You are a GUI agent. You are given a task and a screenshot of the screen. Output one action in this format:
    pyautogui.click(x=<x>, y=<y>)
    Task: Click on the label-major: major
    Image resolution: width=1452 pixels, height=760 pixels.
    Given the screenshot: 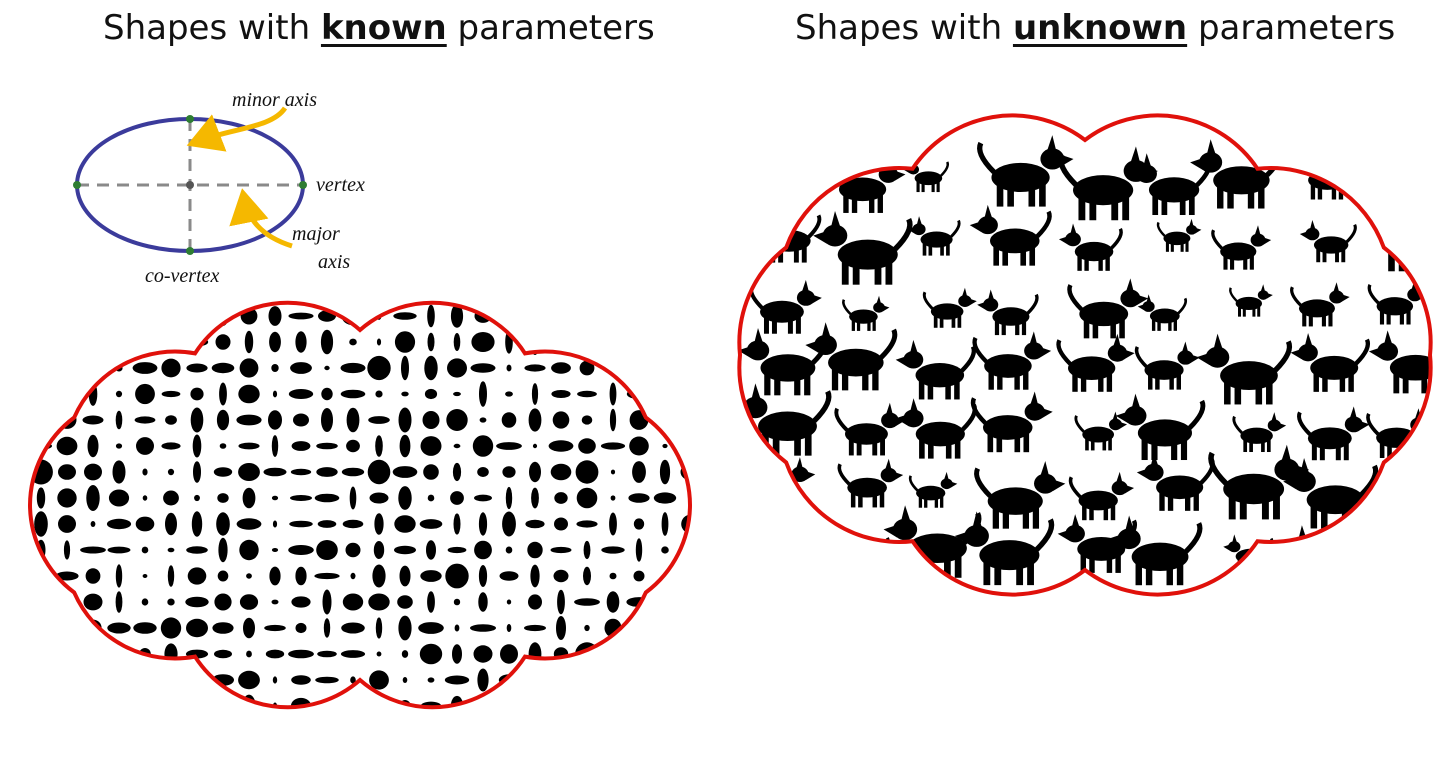 What is the action you would take?
    pyautogui.click(x=316, y=234)
    